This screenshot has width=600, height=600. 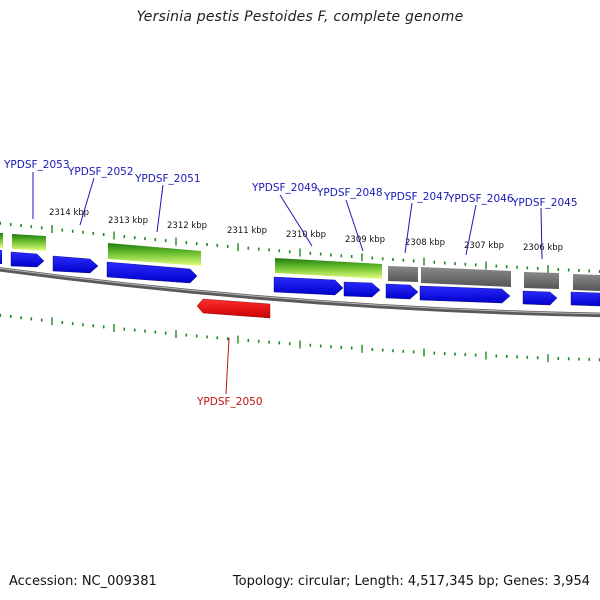 I want to click on gene-label-ypdsf-2051: YPDSF_2051, so click(x=167, y=179).